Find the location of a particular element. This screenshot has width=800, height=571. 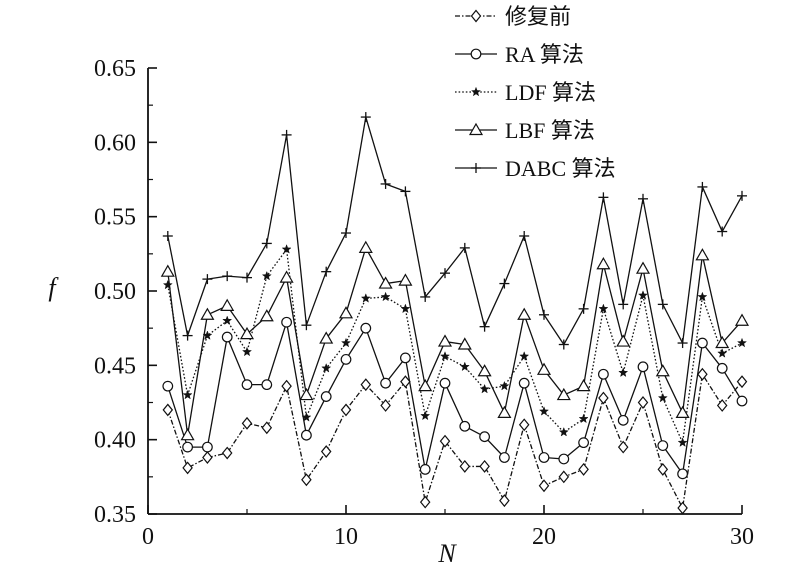

legend: 修复前 RA 算法 LDF 算法 LBF 算法 DABC 算法 is located at coordinates (535, 92).